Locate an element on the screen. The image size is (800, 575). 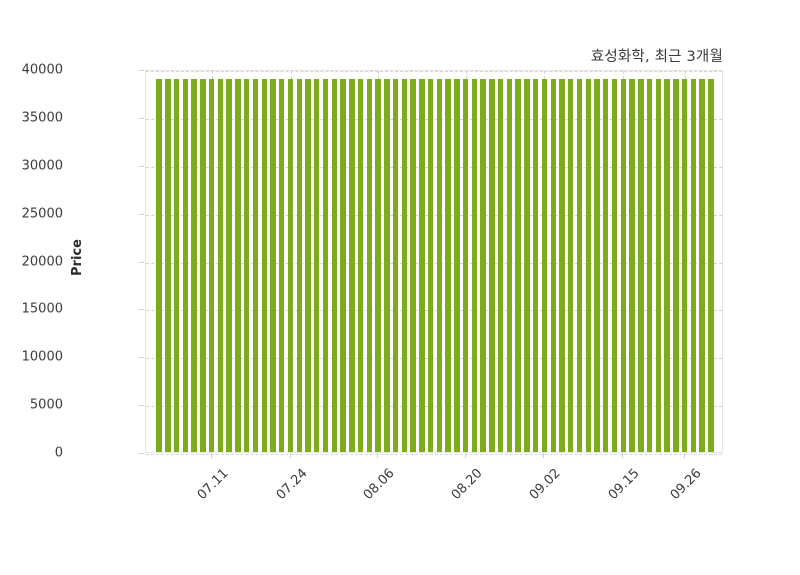
y-axis-tick-label: 0 is located at coordinates (58, 453).